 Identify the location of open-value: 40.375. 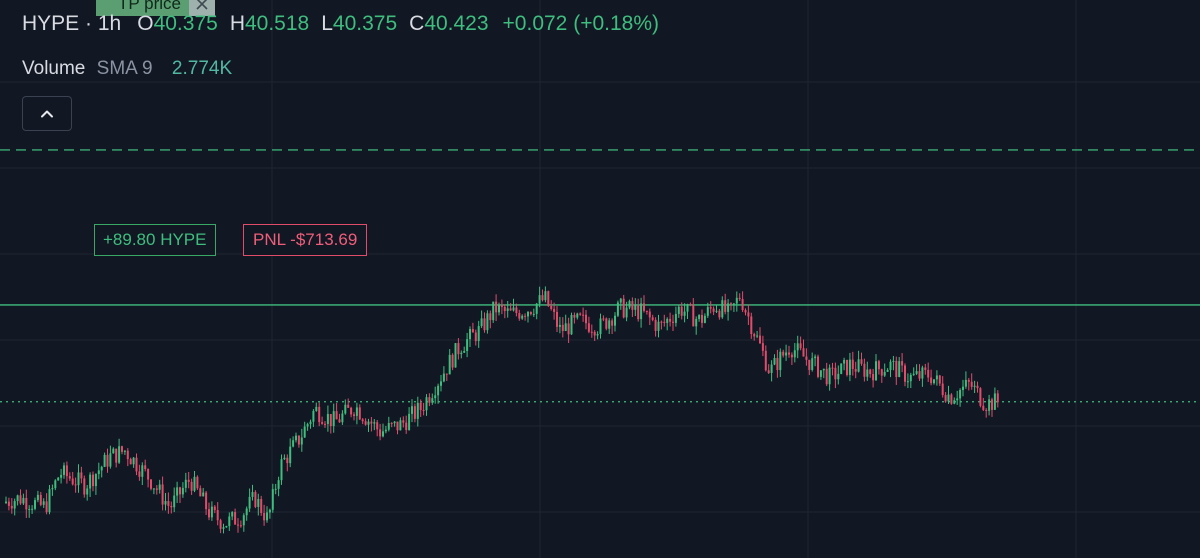
(185, 23).